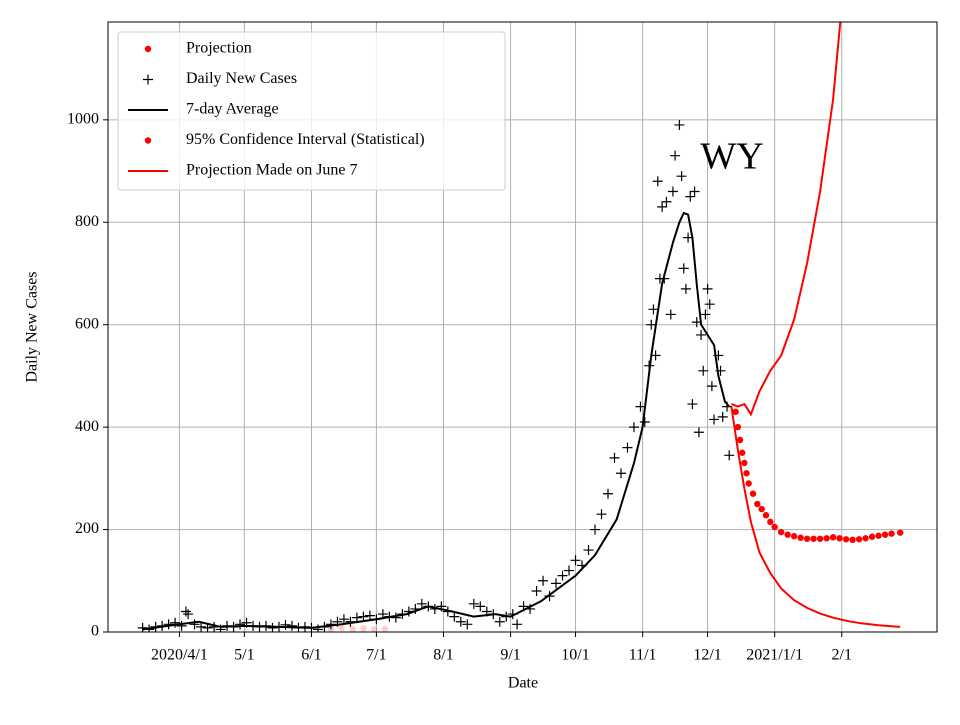 The width and height of the screenshot is (960, 725). What do you see at coordinates (179, 655) in the screenshot?
I see `x-tick-label: 2020/4/1` at bounding box center [179, 655].